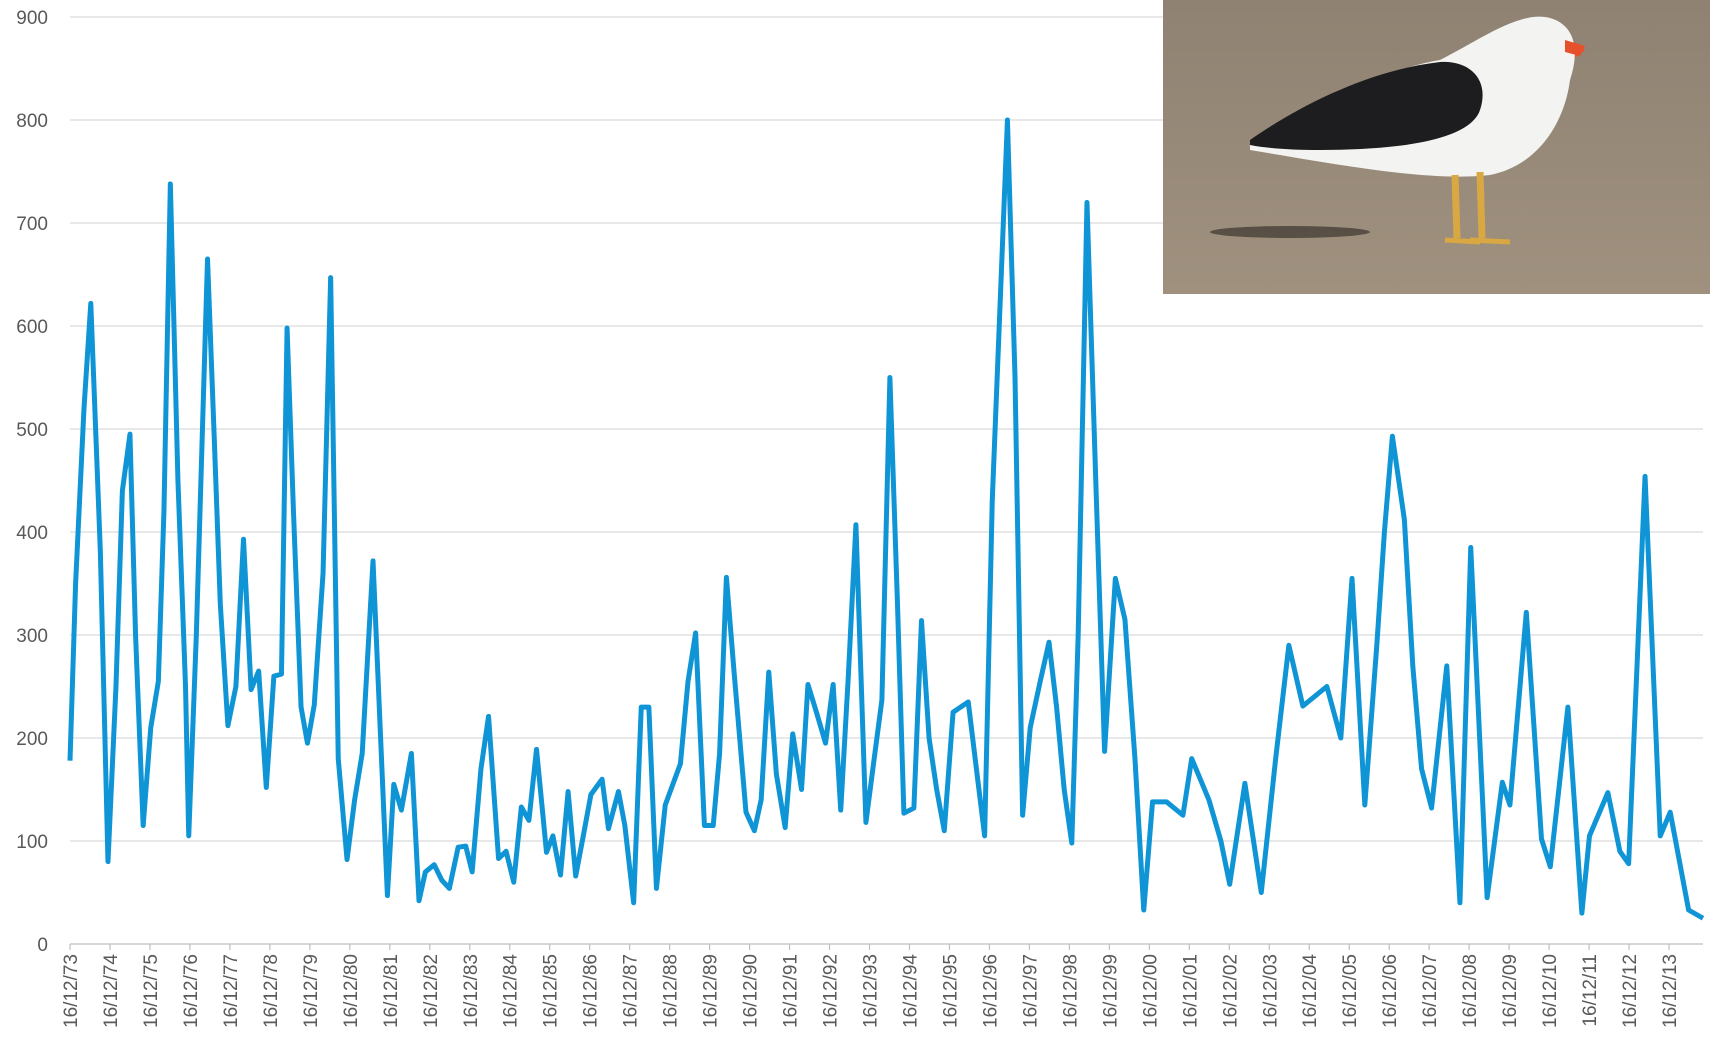 This screenshot has height=1053, width=1710. I want to click on x-tick-label: 16/12/80, so click(351, 991).